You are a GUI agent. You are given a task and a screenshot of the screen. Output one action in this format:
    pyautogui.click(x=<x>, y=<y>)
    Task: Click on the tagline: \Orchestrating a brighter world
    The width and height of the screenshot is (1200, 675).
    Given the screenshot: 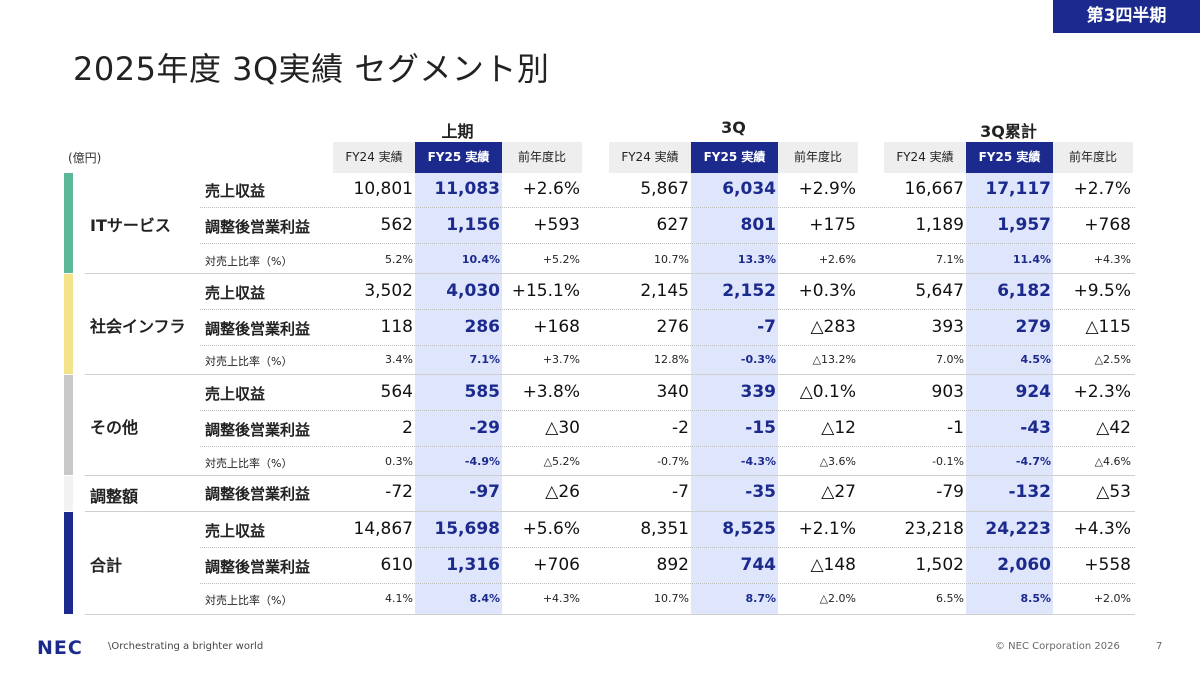 What is the action you would take?
    pyautogui.click(x=186, y=646)
    